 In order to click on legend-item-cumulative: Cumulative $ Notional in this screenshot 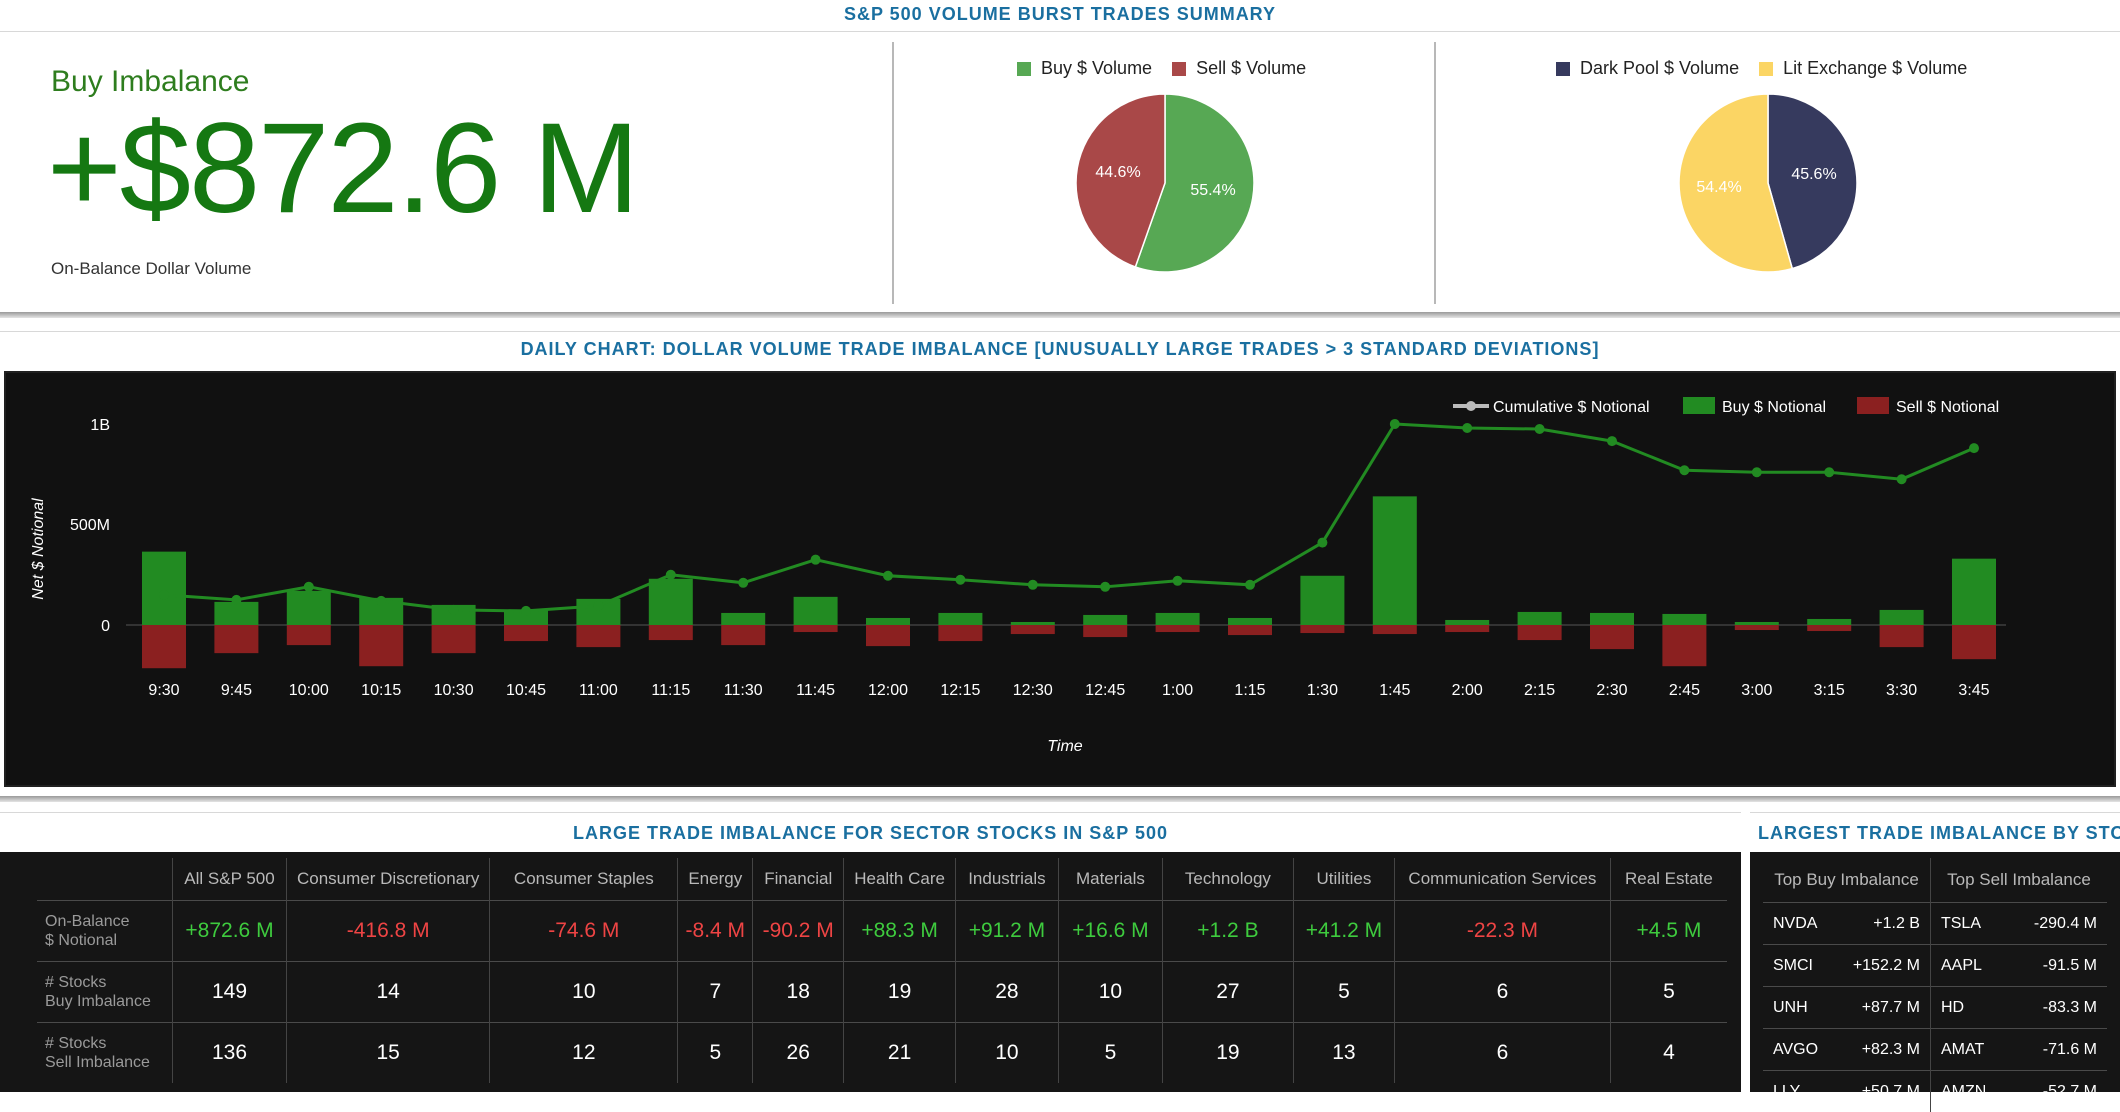, I will do `click(1571, 407)`.